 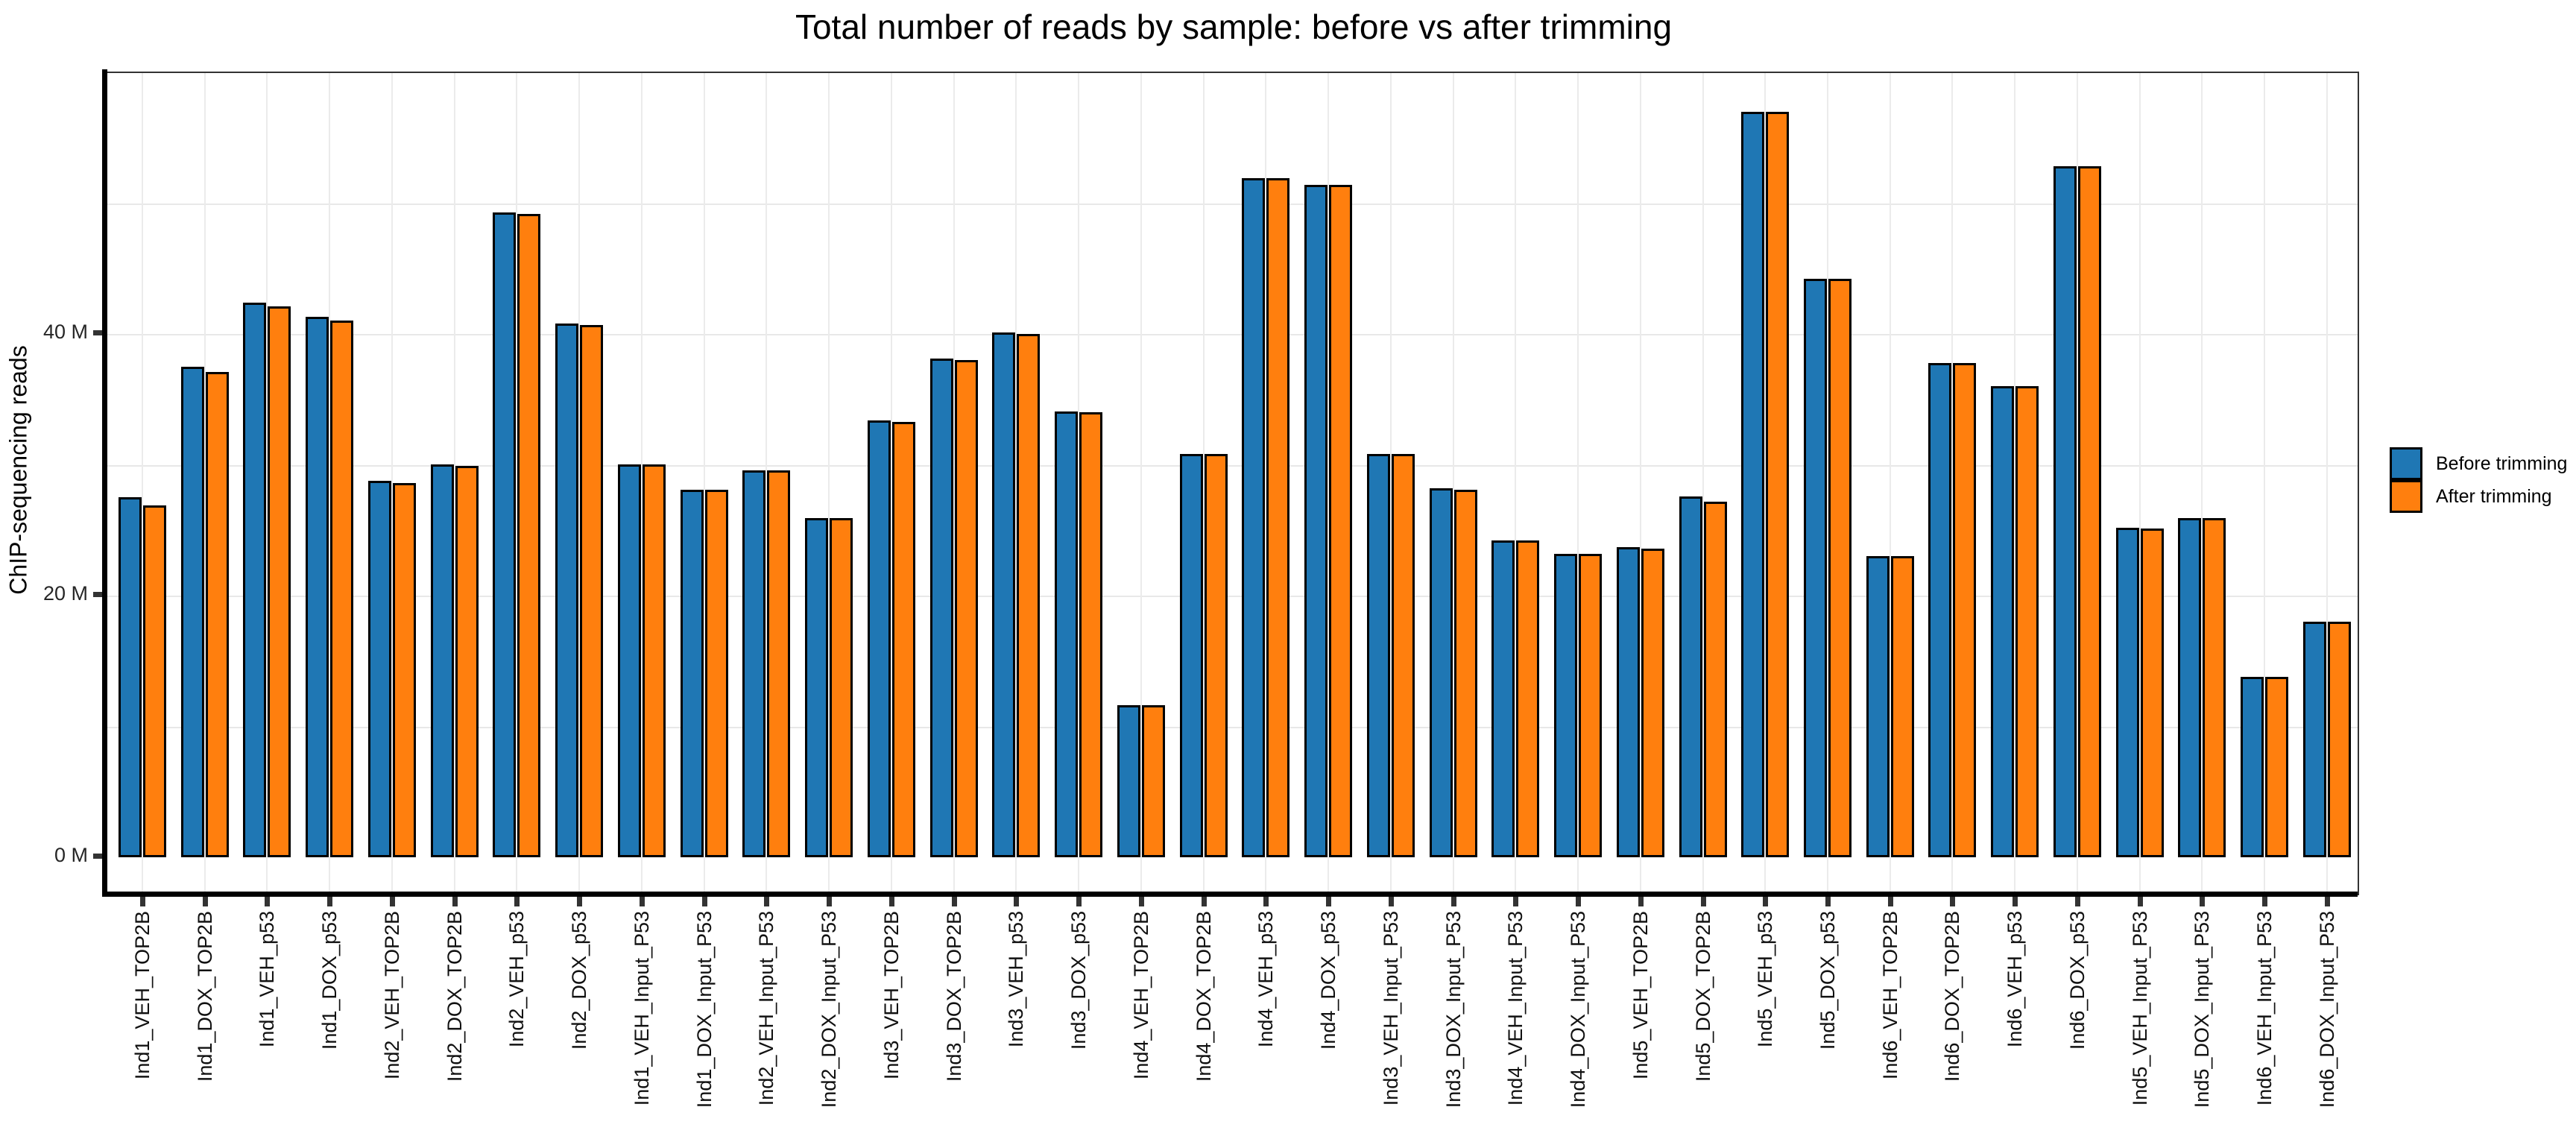 I want to click on x-tick-label: Ind6_DOX_Input_P53, so click(x=2326, y=1009).